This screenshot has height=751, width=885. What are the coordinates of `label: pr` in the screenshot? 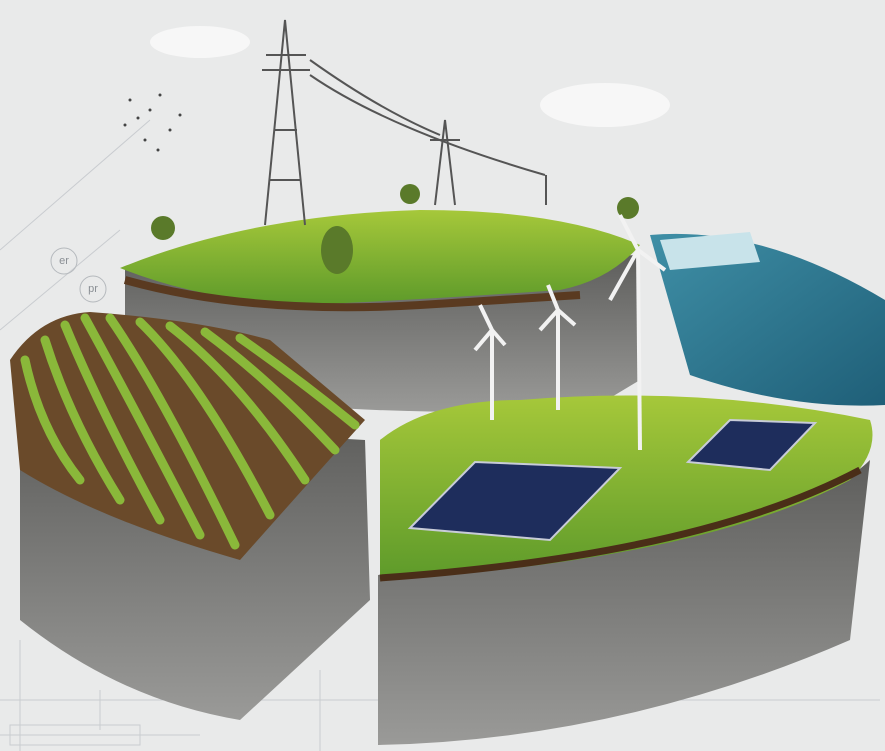 It's located at (93, 289).